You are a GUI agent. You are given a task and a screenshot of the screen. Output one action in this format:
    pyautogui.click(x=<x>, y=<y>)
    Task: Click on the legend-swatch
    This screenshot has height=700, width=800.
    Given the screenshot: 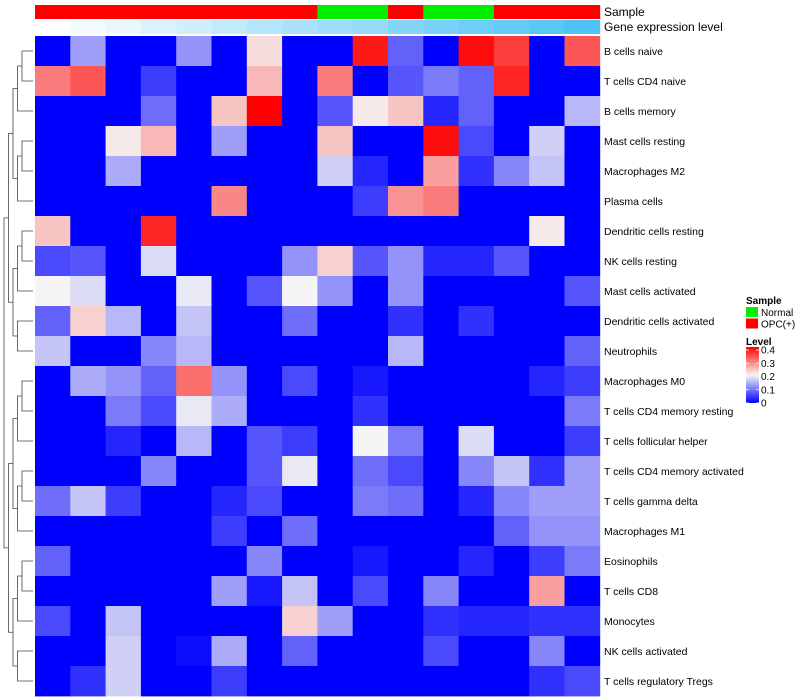 What is the action you would take?
    pyautogui.click(x=752, y=323)
    